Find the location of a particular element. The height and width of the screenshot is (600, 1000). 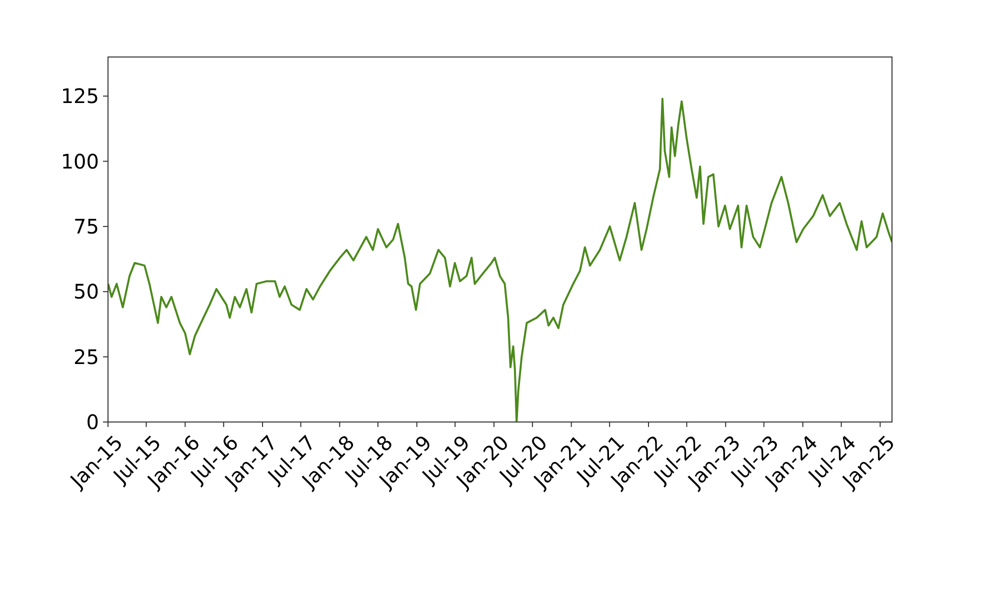

y-tick-label: 25 is located at coordinates (86, 356).